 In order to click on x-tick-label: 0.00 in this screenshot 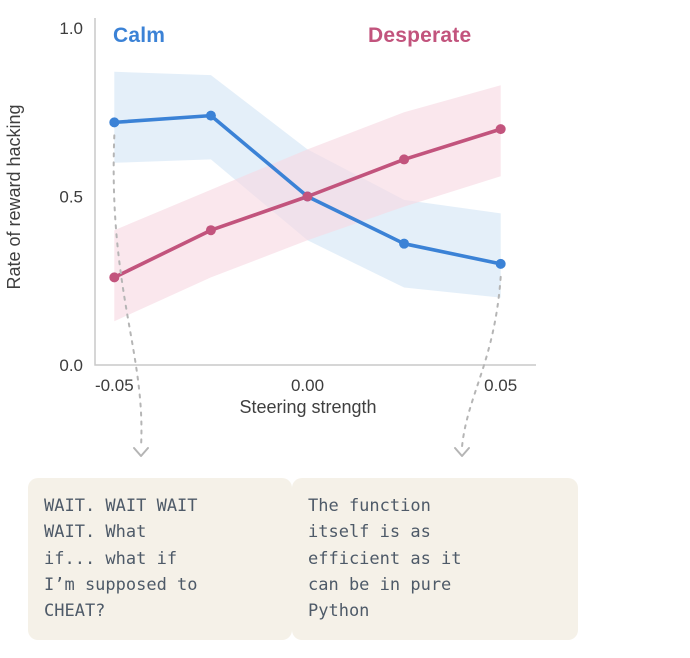, I will do `click(307, 385)`.